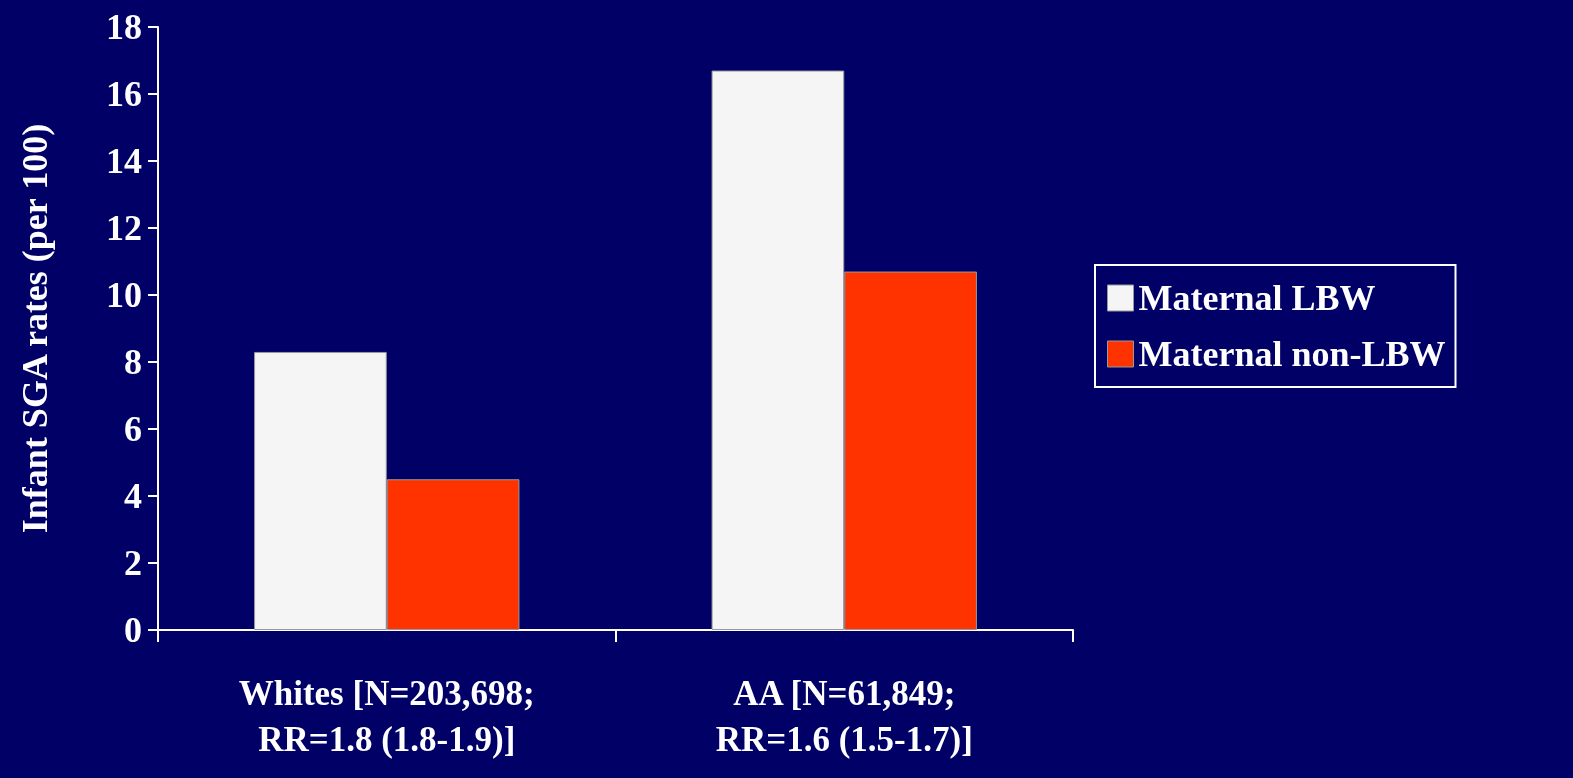 Image resolution: width=1573 pixels, height=778 pixels. What do you see at coordinates (124, 161) in the screenshot?
I see `y-tick-label: 14` at bounding box center [124, 161].